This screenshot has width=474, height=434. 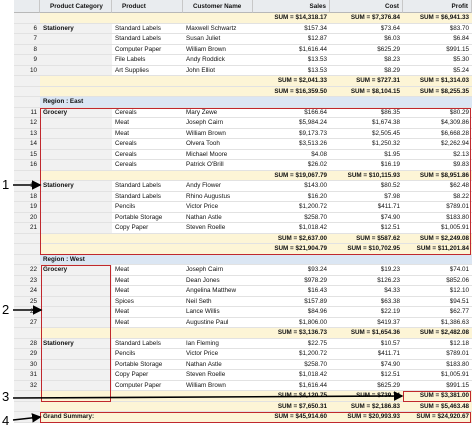 What do you see at coordinates (27, 385) in the screenshot?
I see `row-number: 32` at bounding box center [27, 385].